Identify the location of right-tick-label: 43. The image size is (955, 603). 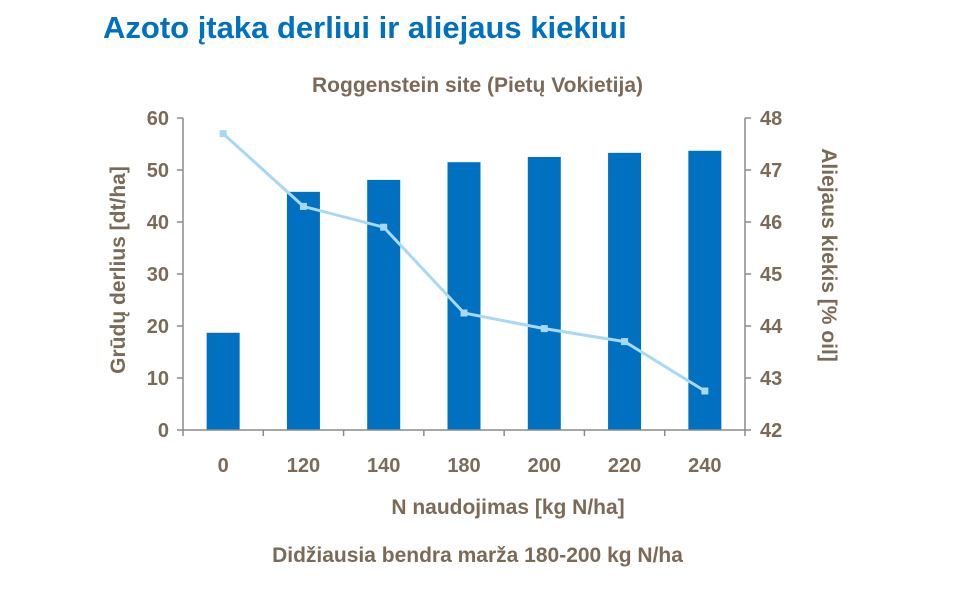
(771, 379).